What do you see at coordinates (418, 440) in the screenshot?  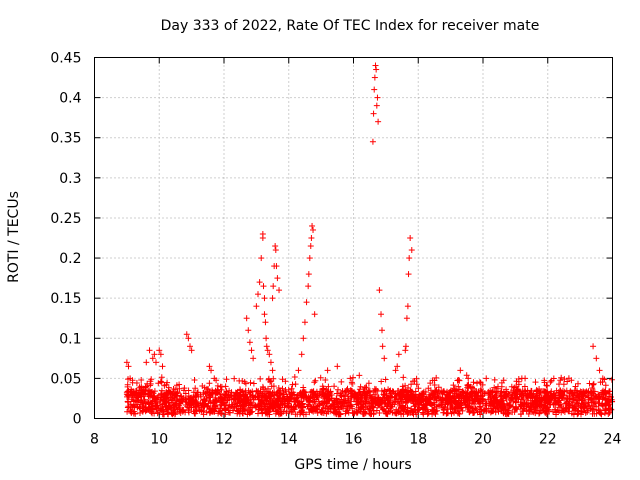 I see `x-tick-label: 18` at bounding box center [418, 440].